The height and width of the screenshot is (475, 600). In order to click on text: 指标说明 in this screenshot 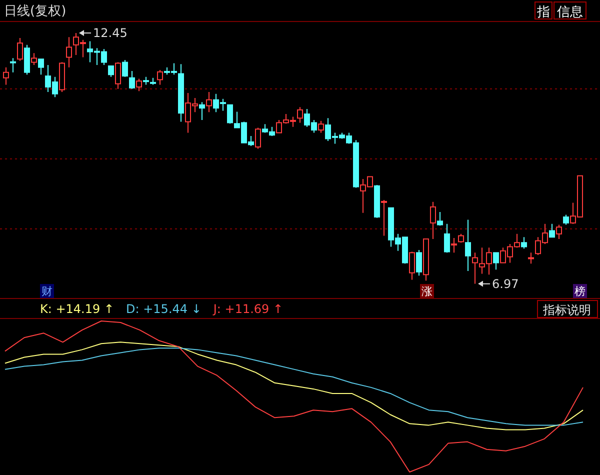, I will do `click(566, 310)`.